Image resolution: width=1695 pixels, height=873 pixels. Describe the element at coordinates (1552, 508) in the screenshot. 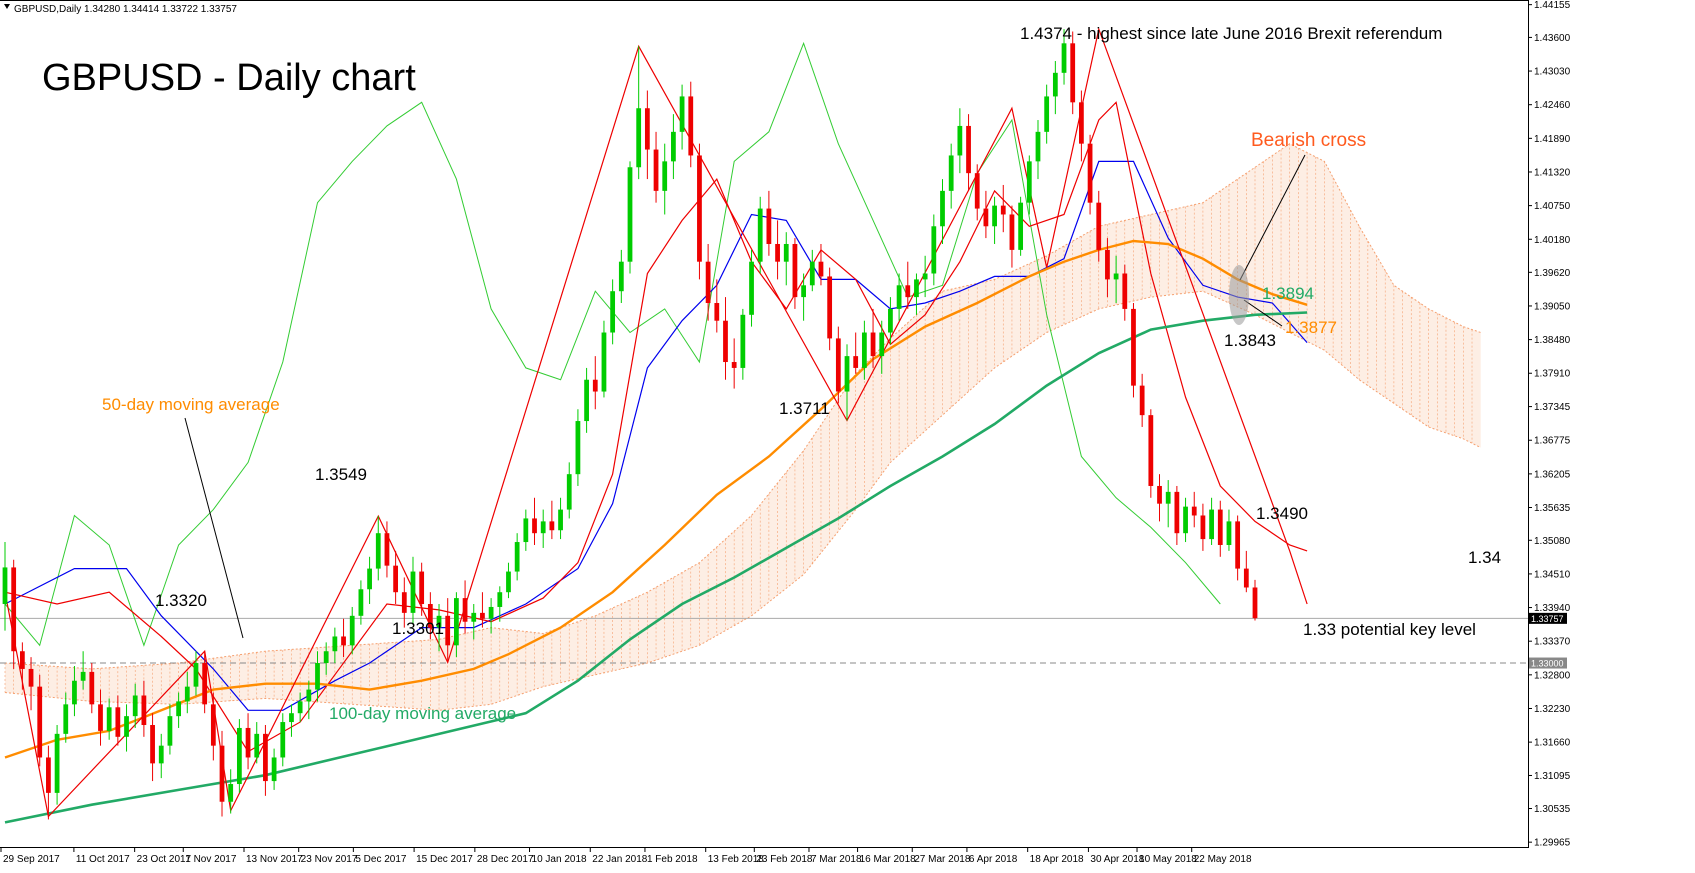

I see `y-tick-label: 1.35635` at that location.